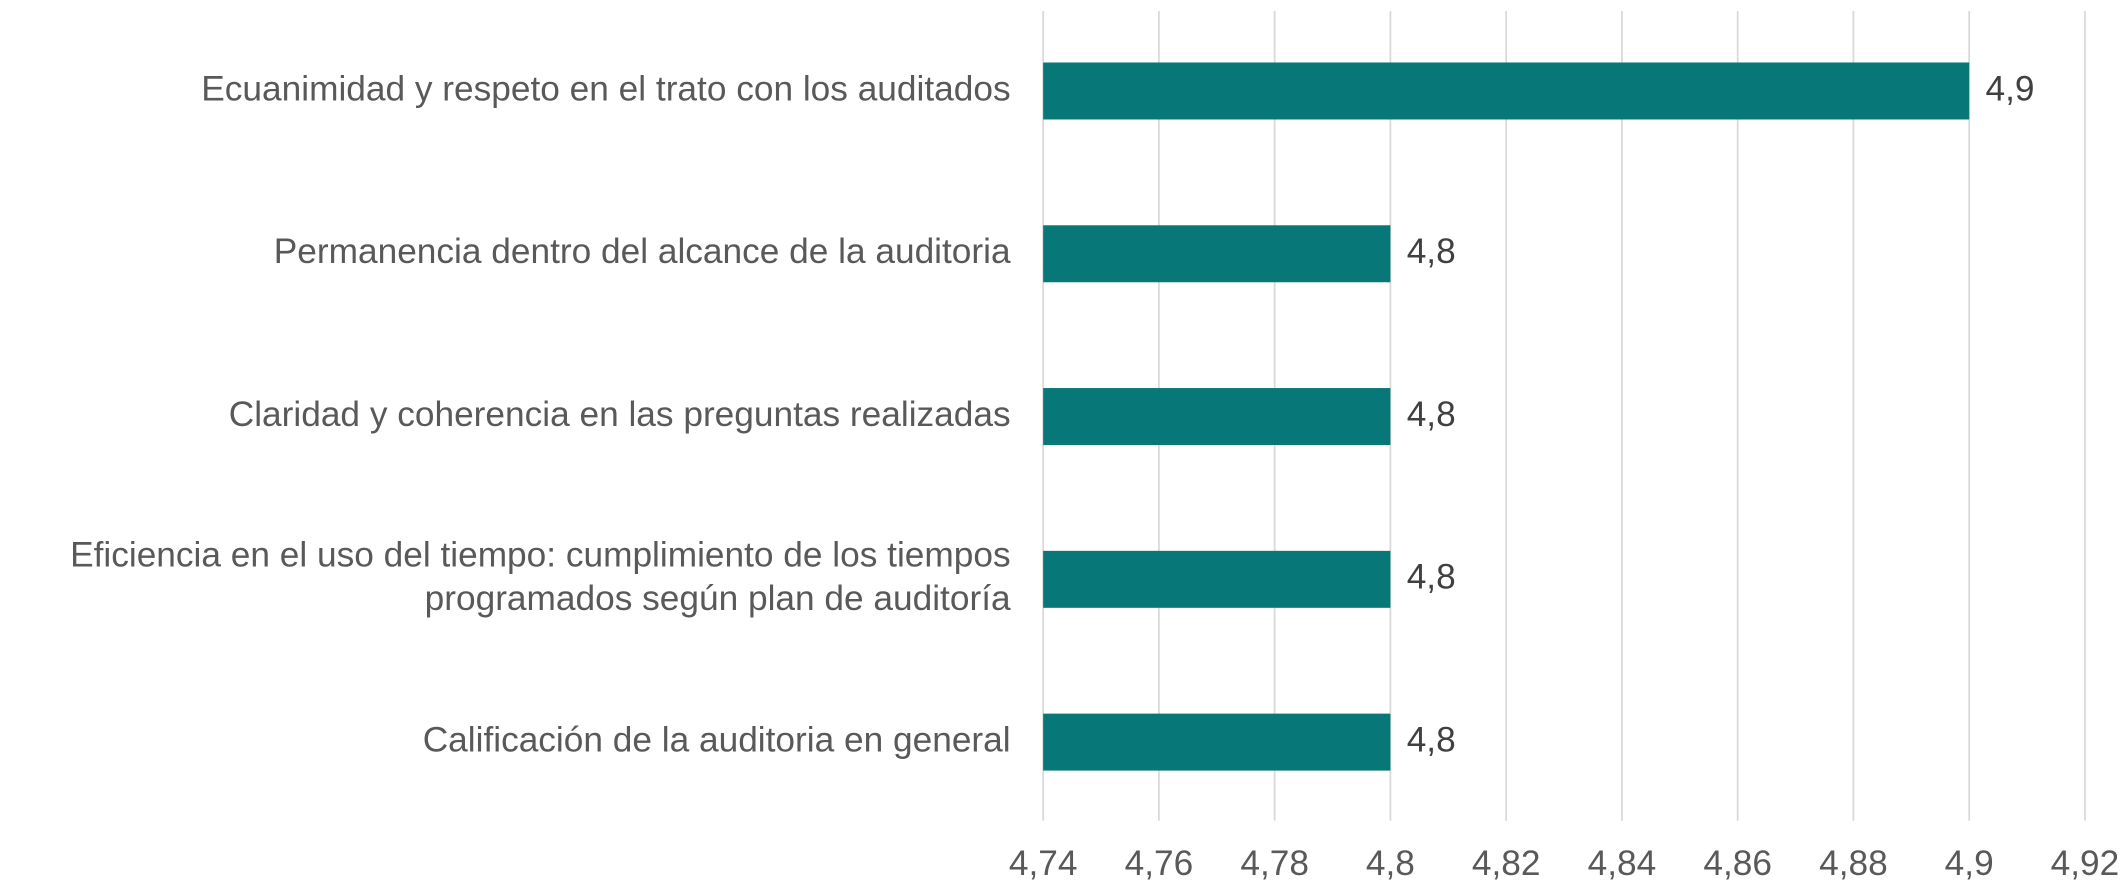 This screenshot has height=886, width=2127. I want to click on x-tick-label: 4,82, so click(1506, 863).